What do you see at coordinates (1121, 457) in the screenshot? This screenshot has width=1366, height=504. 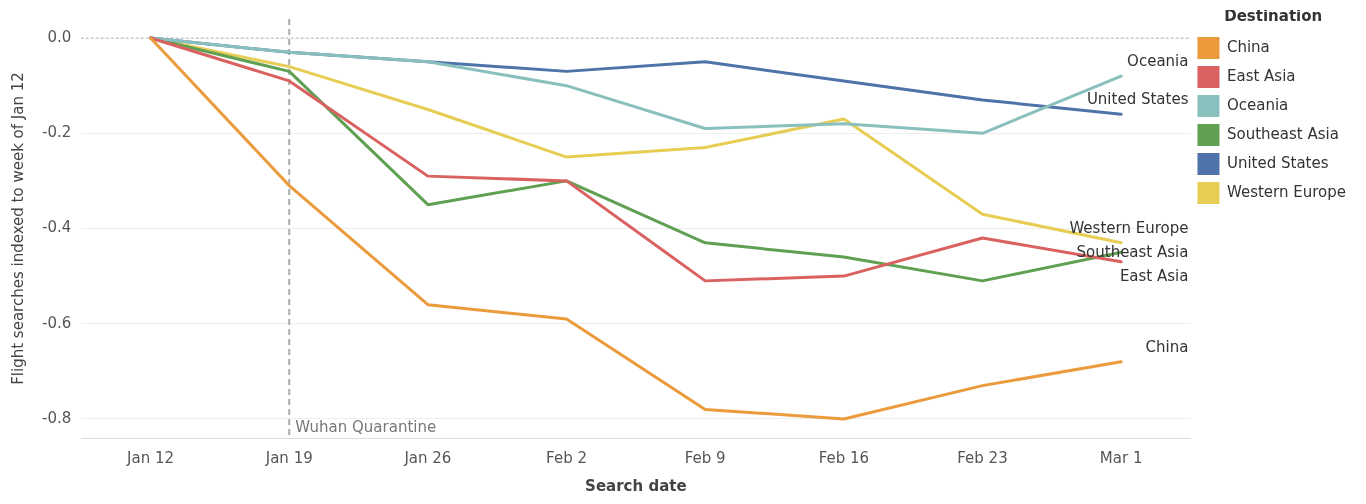 I see `x-tick-label: Mar 1` at bounding box center [1121, 457].